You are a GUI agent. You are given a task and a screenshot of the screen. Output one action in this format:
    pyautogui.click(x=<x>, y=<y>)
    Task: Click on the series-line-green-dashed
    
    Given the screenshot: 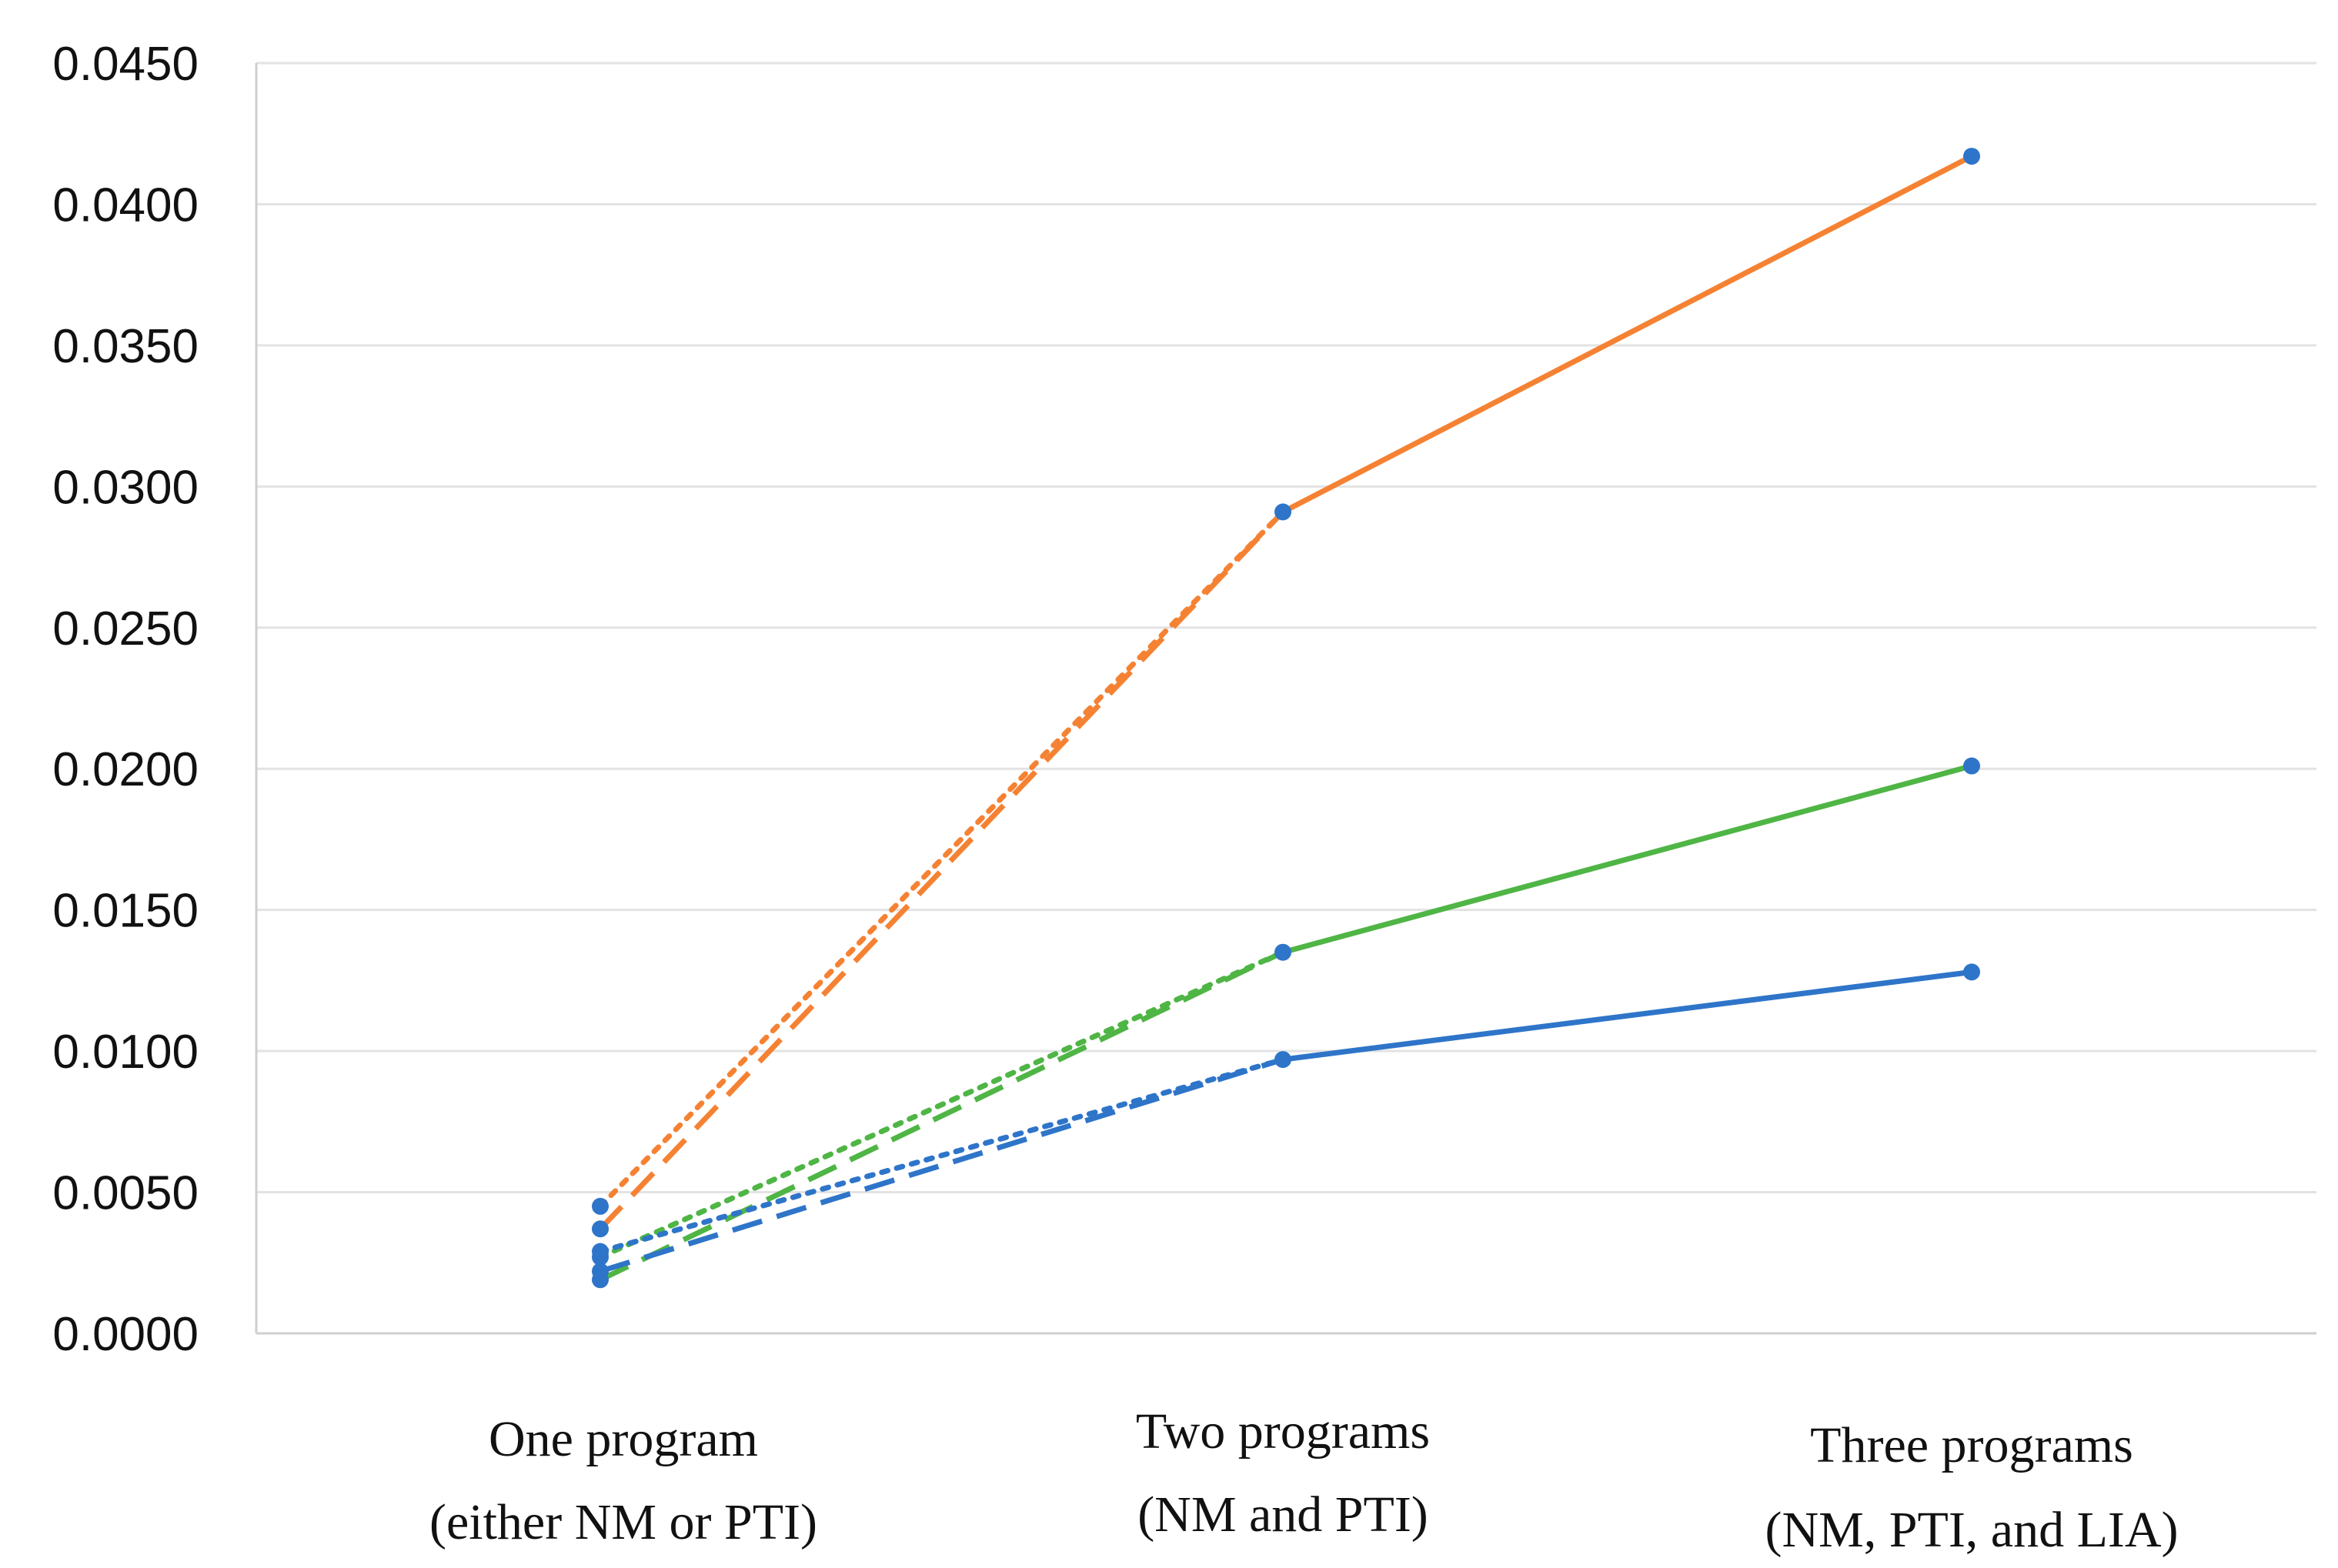 What is the action you would take?
    pyautogui.click(x=941, y=1116)
    